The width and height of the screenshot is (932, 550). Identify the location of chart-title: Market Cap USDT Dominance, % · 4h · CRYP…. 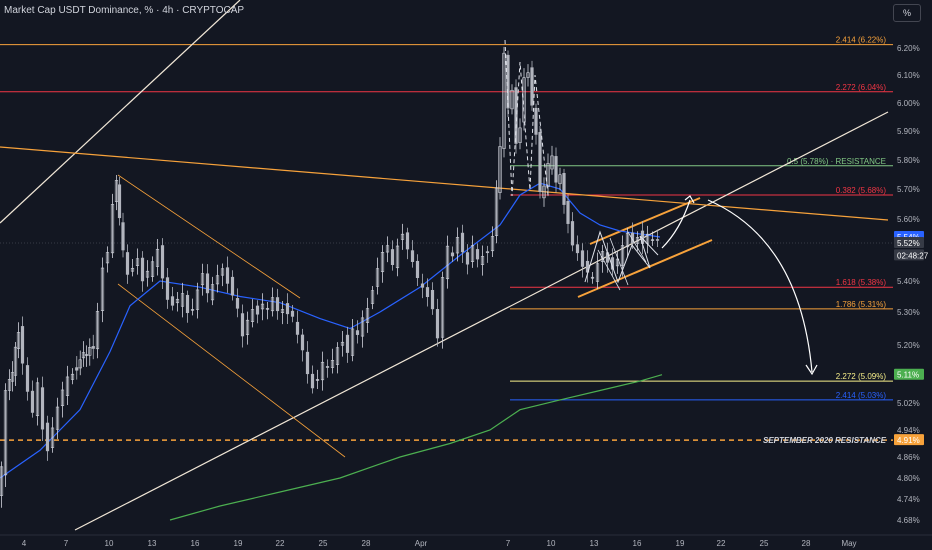
(124, 10).